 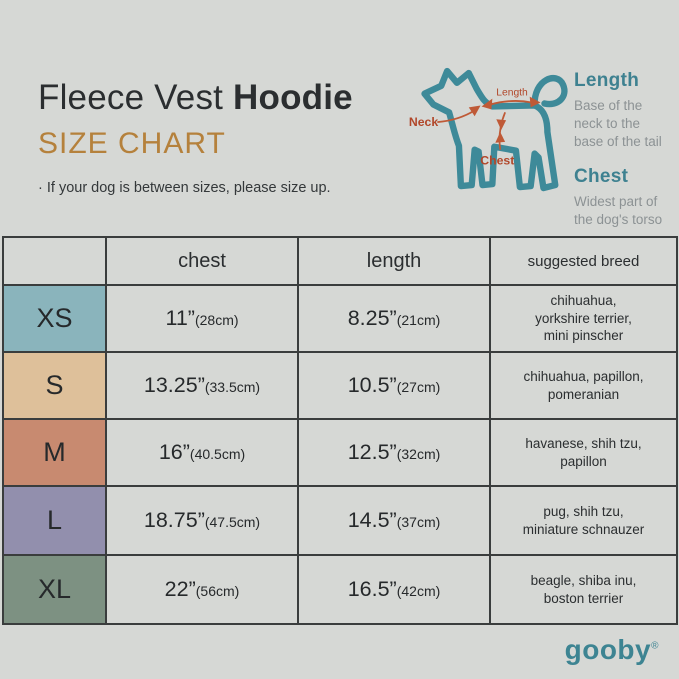 I want to click on length-cell: 12.5”(32cm), so click(x=394, y=452).